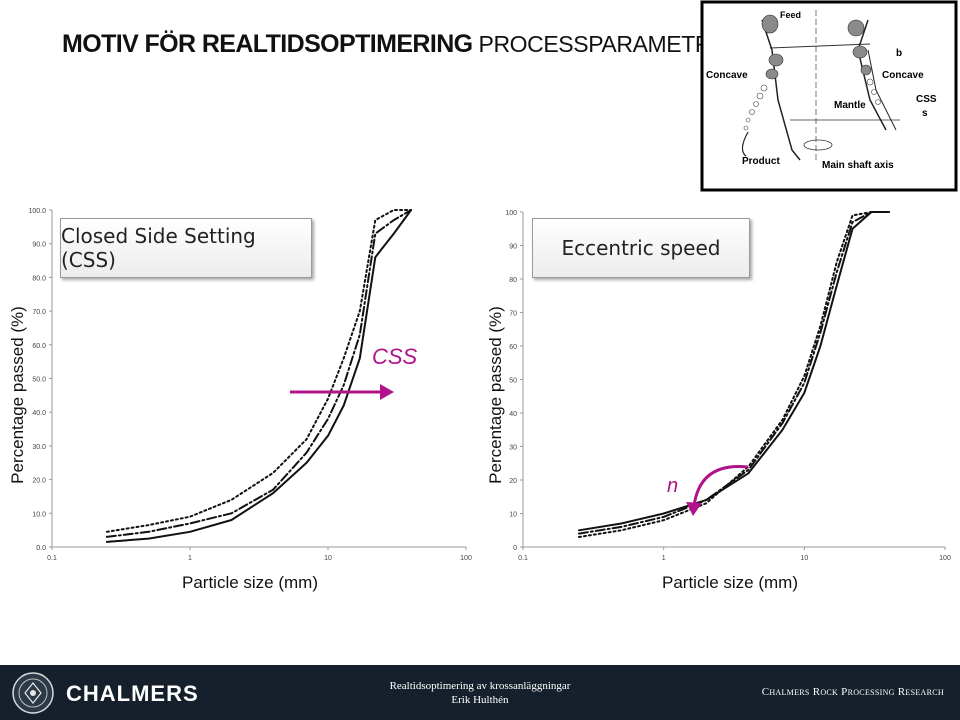 The image size is (960, 720). What do you see at coordinates (39, 514) in the screenshot?
I see `css-y-tick-label: 10.0` at bounding box center [39, 514].